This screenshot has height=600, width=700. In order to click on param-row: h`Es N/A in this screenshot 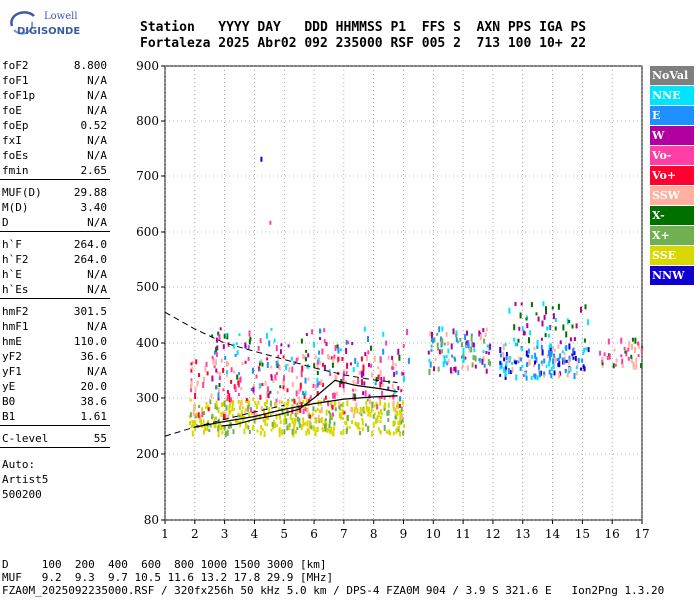, I will do `click(55, 289)`.